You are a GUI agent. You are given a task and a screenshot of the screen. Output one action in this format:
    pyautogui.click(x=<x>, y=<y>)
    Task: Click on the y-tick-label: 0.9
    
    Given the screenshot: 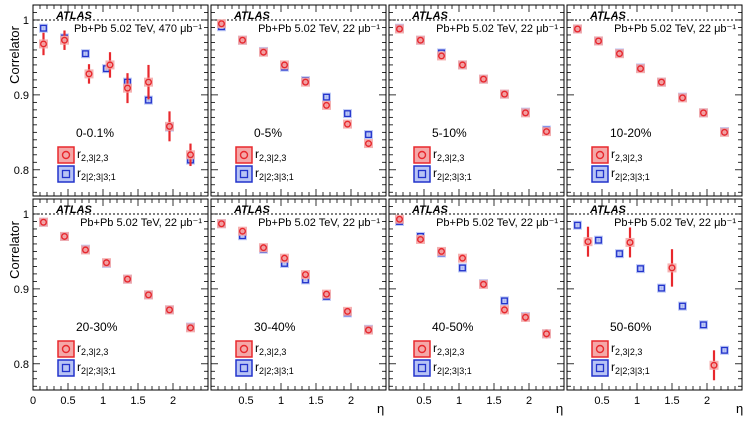 What is the action you would take?
    pyautogui.click(x=21, y=290)
    